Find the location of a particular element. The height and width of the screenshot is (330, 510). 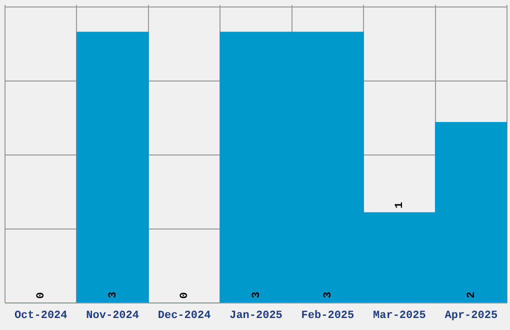

x-tick-label: Mar-2025 is located at coordinates (399, 316).